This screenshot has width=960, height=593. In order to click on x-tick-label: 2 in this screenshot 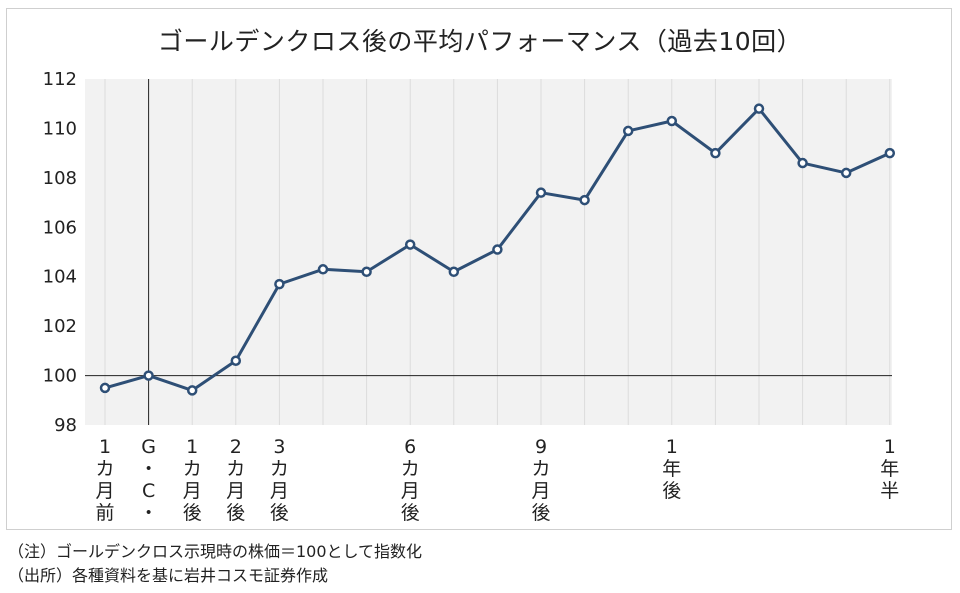, I will do `click(236, 447)`.